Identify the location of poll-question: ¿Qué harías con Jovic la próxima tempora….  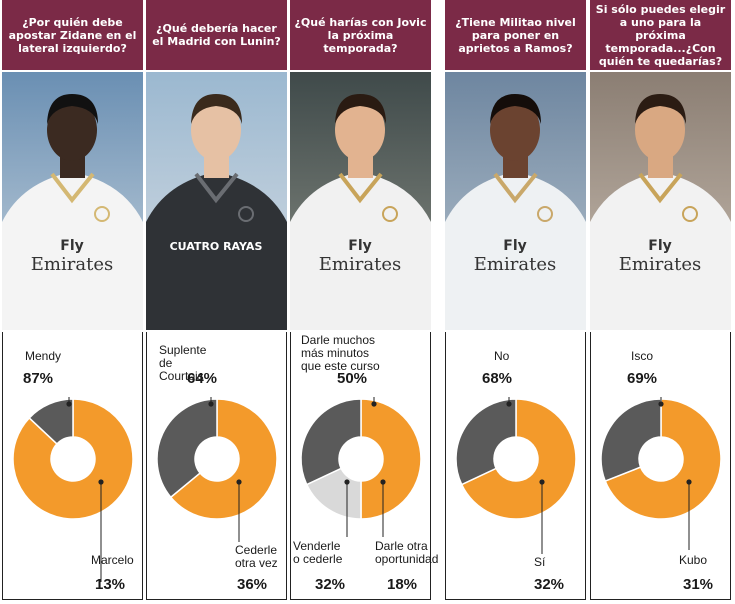
(360, 35).